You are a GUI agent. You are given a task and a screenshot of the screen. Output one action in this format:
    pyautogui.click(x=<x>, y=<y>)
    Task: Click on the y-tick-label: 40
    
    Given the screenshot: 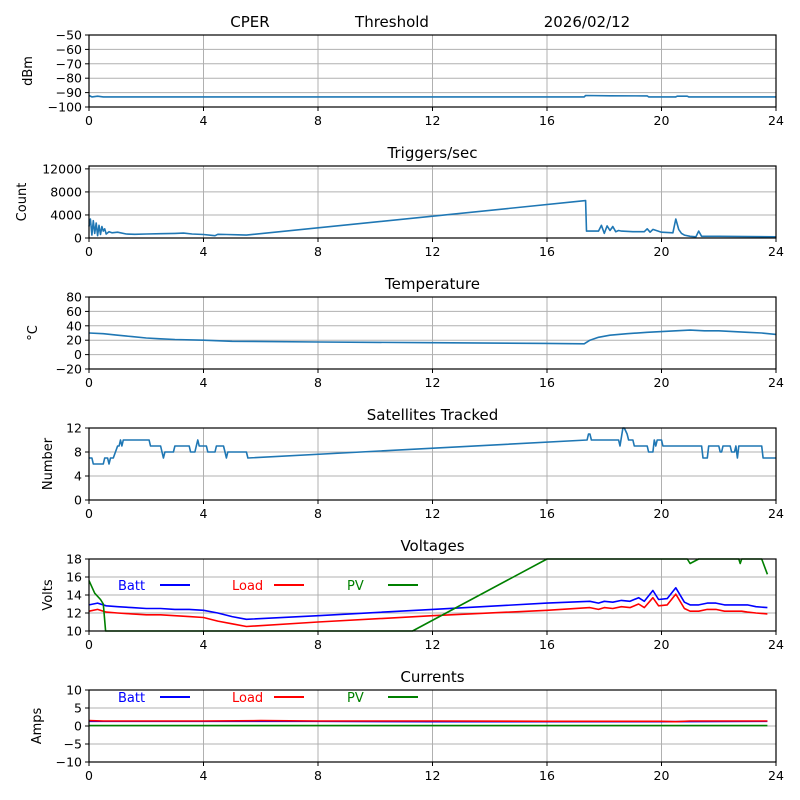 What is the action you would take?
    pyautogui.click(x=74, y=325)
    